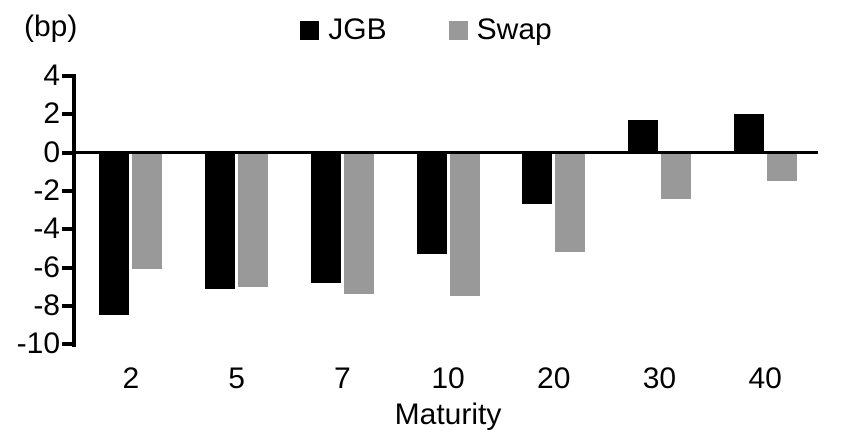 This screenshot has height=438, width=852. Describe the element at coordinates (38, 344) in the screenshot. I see `y-axis-tick-label: -10` at that location.